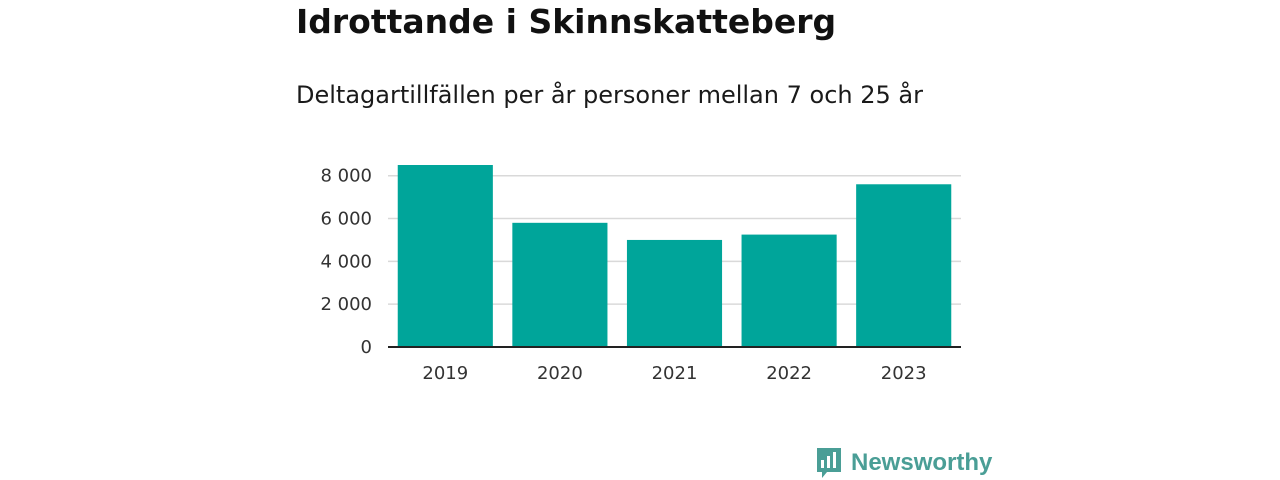 The image size is (1280, 480). What do you see at coordinates (675, 373) in the screenshot?
I see `x-tick-label: 2021` at bounding box center [675, 373].